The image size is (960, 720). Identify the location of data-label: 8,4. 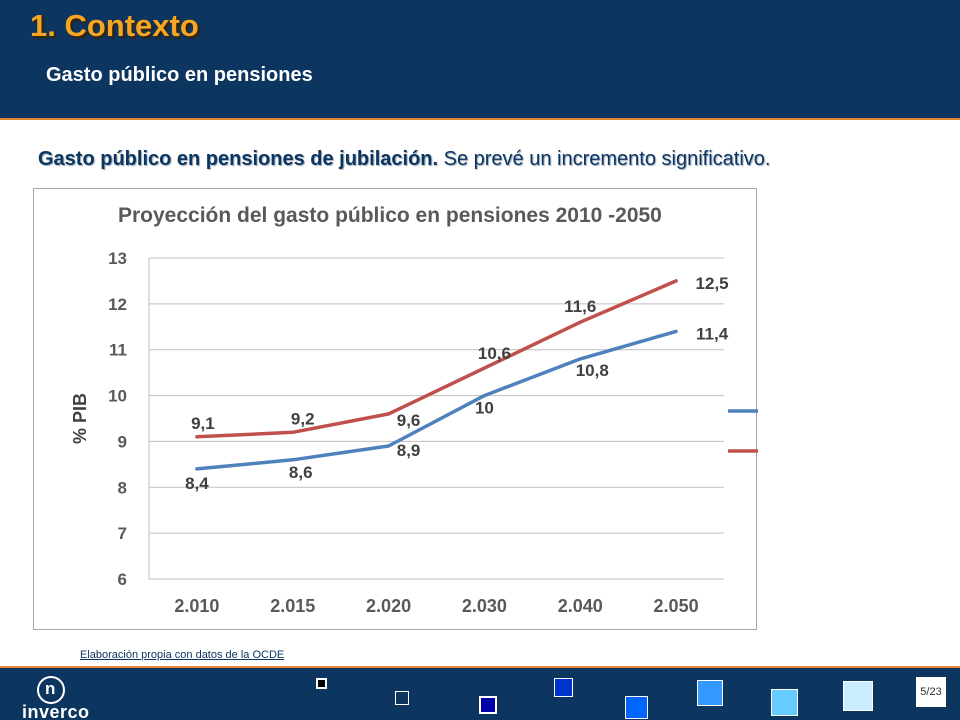
(197, 483).